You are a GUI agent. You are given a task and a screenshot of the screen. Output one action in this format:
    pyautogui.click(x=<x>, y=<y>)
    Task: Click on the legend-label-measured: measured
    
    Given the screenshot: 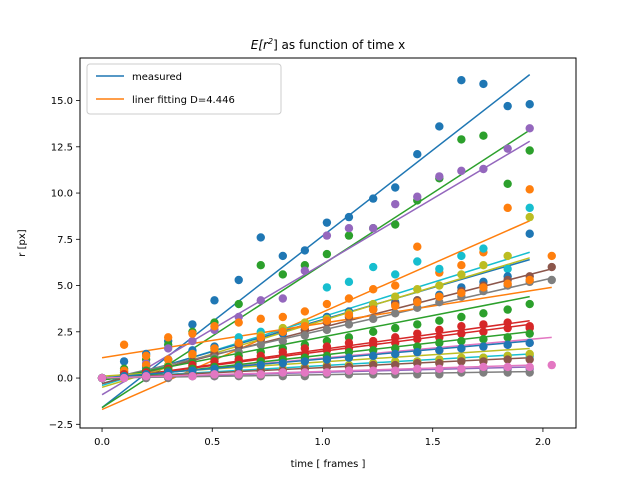 What is the action you would take?
    pyautogui.click(x=157, y=77)
    